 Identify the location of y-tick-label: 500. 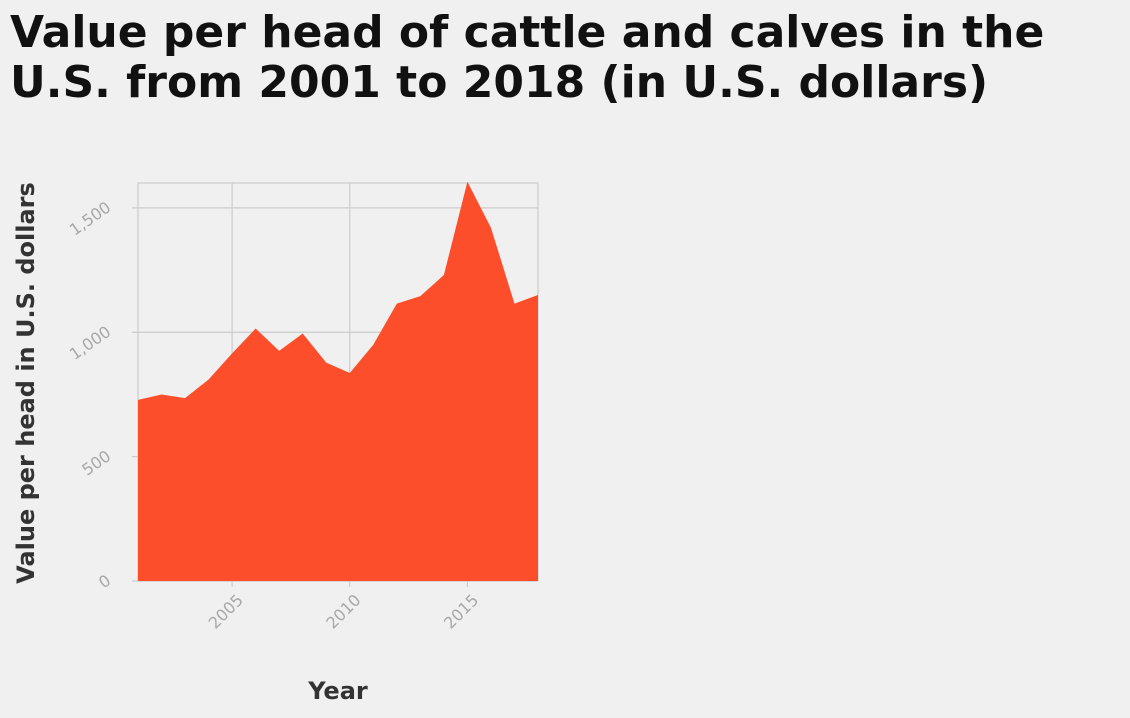
(96, 462).